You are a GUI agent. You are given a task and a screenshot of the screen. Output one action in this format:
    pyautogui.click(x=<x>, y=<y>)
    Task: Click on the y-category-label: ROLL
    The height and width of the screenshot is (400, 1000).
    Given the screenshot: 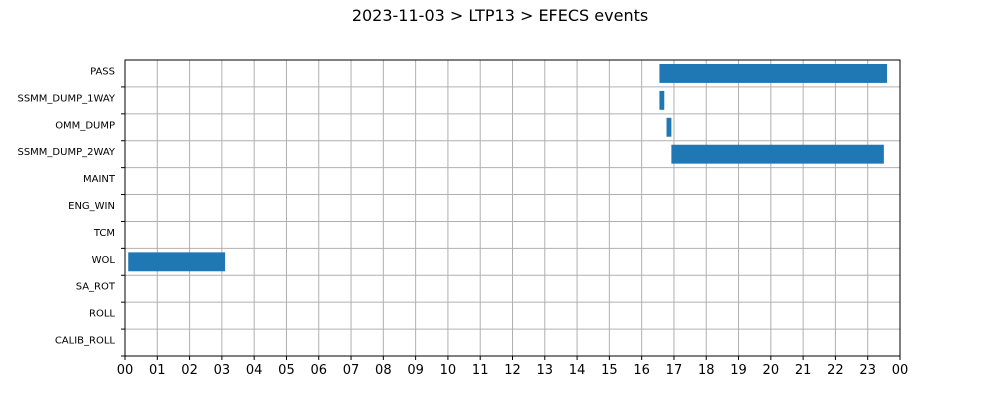 What is the action you would take?
    pyautogui.click(x=102, y=314)
    